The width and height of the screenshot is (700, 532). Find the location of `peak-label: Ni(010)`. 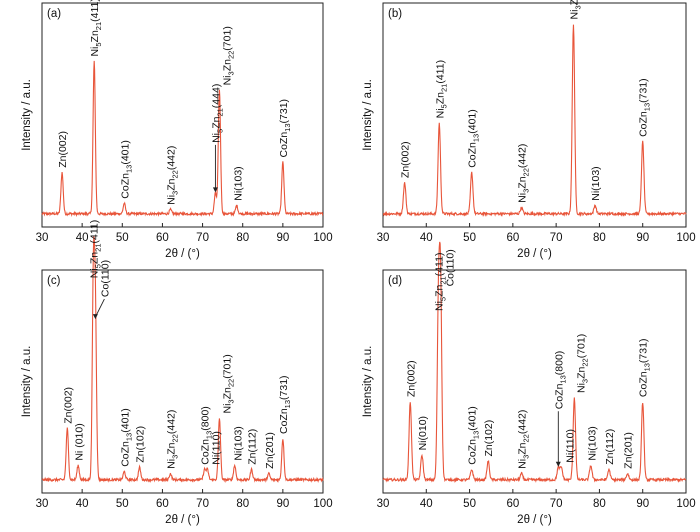

peak-label: Ni(010) is located at coordinates (423, 433).